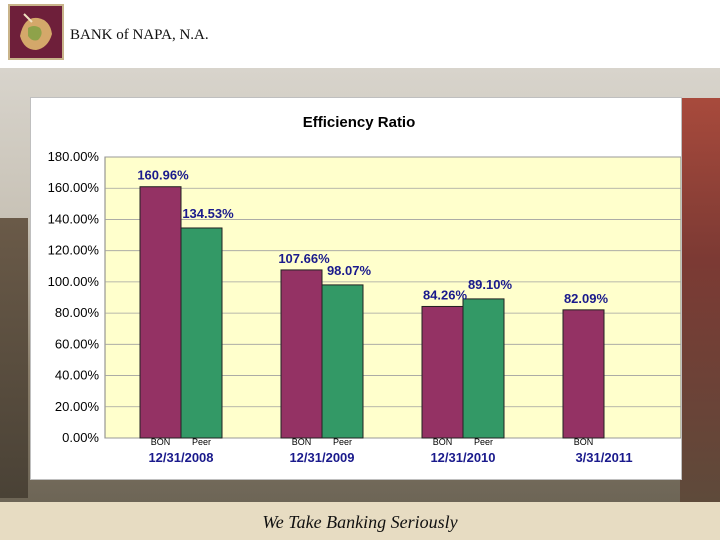 This screenshot has height=540, width=720. Describe the element at coordinates (180, 457) in the screenshot. I see `category-label: 12/31/2008` at that location.